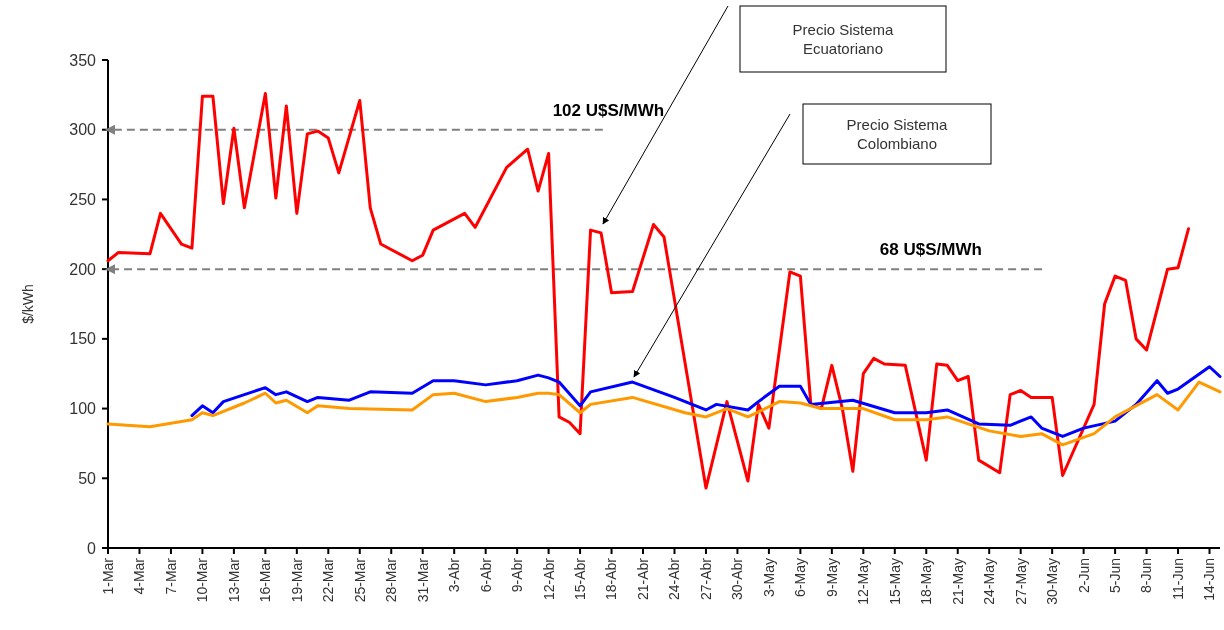  Describe the element at coordinates (579, 579) in the screenshot. I see `x-tick-label: 15-Abr` at that location.